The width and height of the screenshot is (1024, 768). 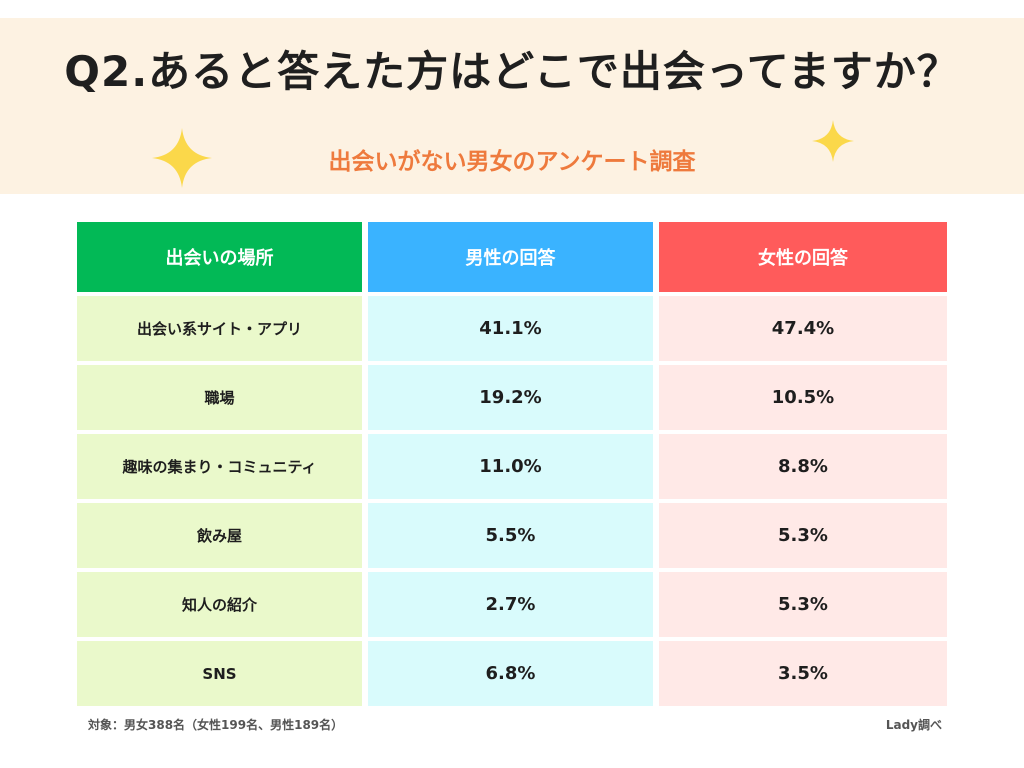 I want to click on cell-male: 6.8%, so click(x=510, y=673).